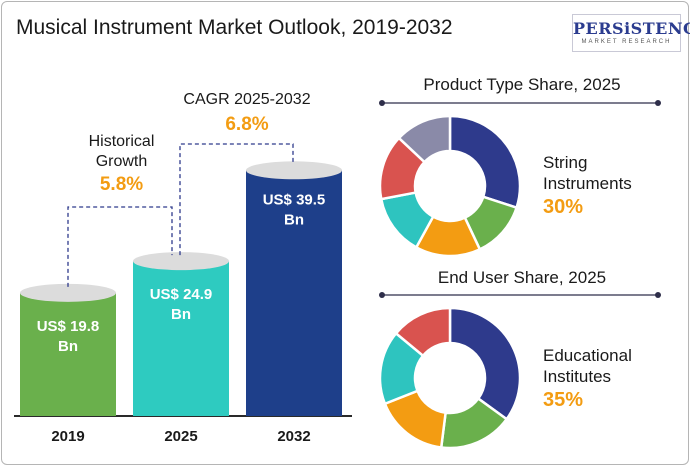  I want to click on x-tick-2032: 2032, so click(293, 436).